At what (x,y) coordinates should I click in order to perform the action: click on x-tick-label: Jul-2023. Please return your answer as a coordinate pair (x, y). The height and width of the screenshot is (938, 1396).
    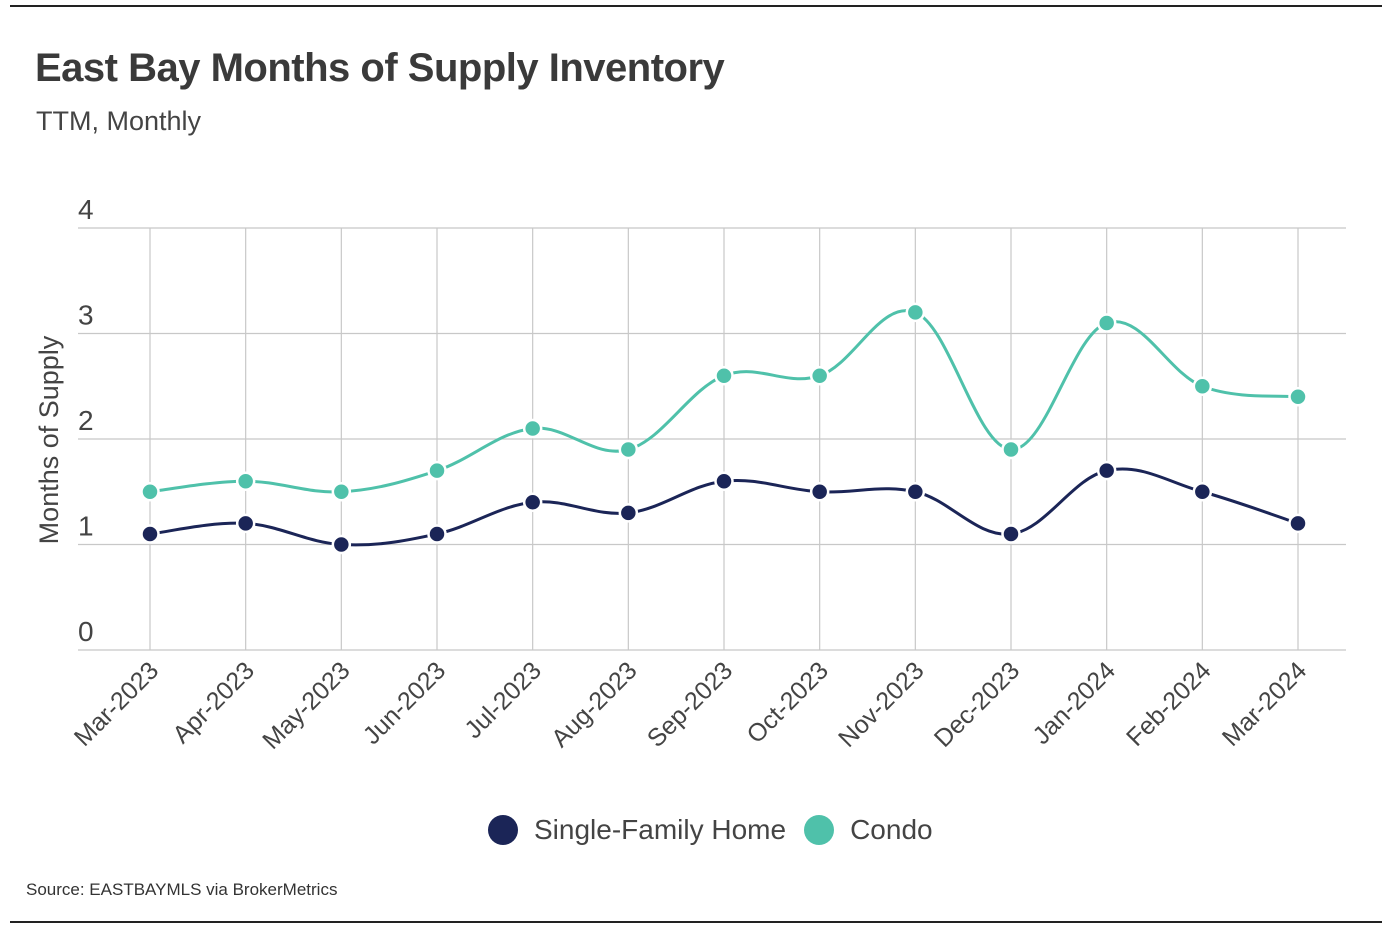
    Looking at the image, I should click on (503, 700).